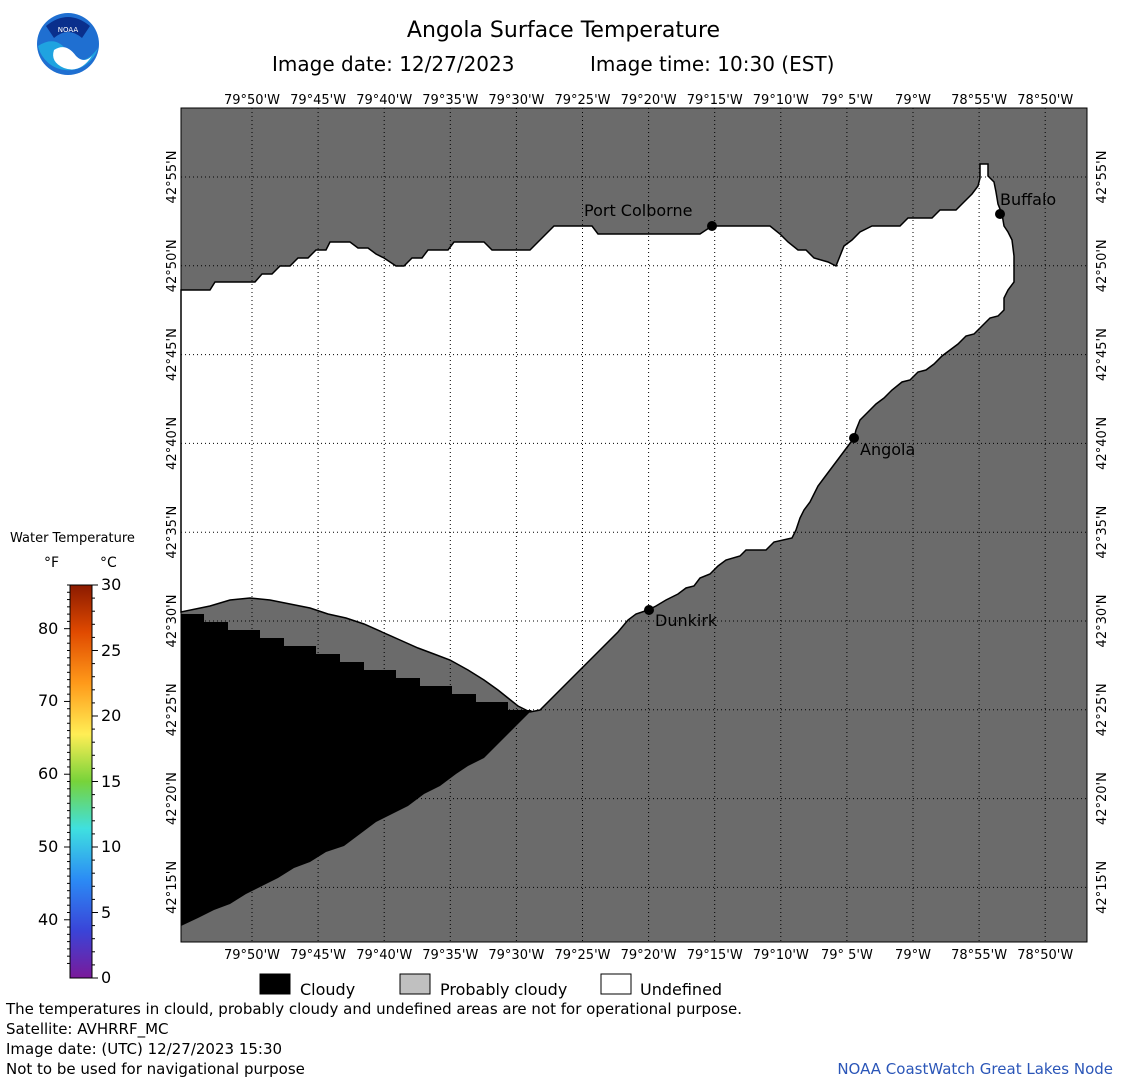 This screenshot has height=1084, width=1127. What do you see at coordinates (356, 770) in the screenshot?
I see `cloud-area` at bounding box center [356, 770].